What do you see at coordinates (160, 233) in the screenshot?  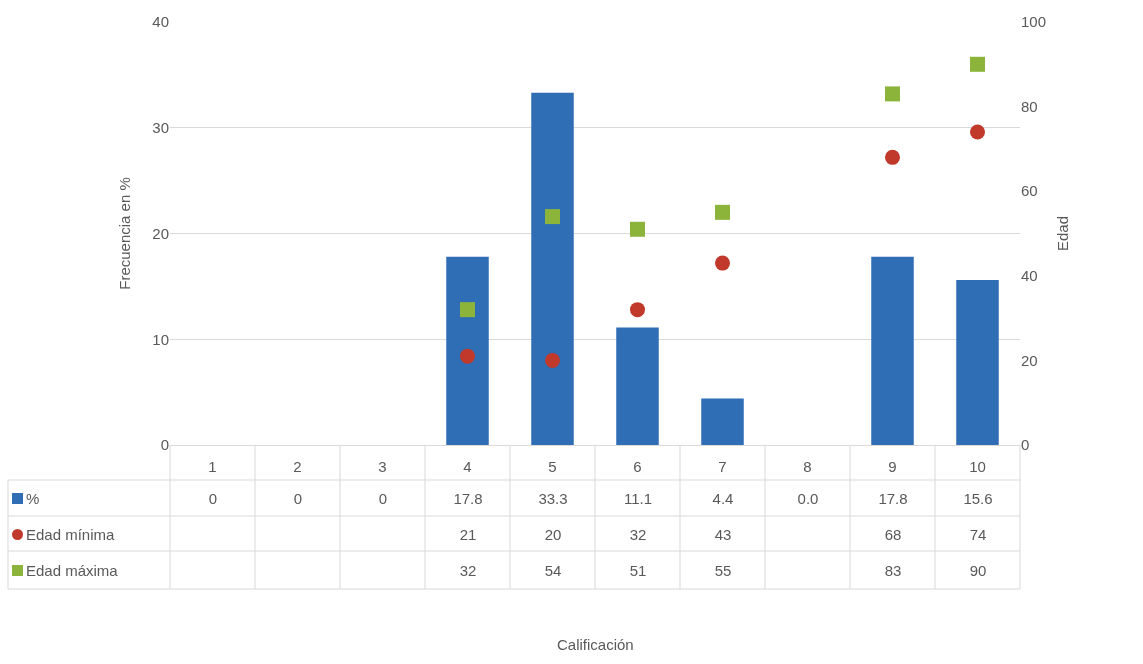 I see `y-tick-label: 20` at bounding box center [160, 233].